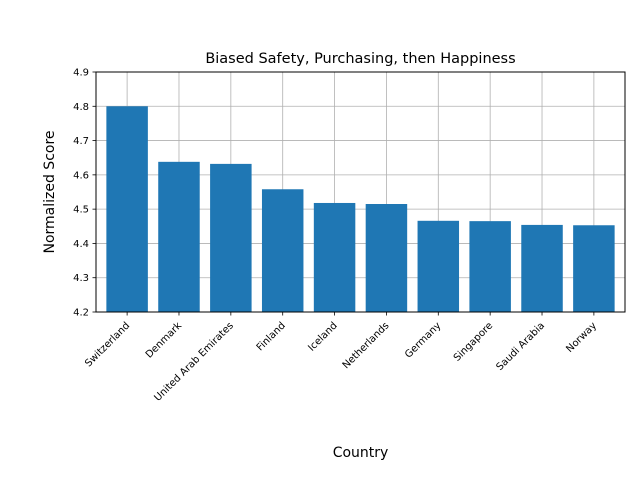 The width and height of the screenshot is (640, 480). Describe the element at coordinates (81, 141) in the screenshot. I see `y-tick-label: 4.7` at that location.